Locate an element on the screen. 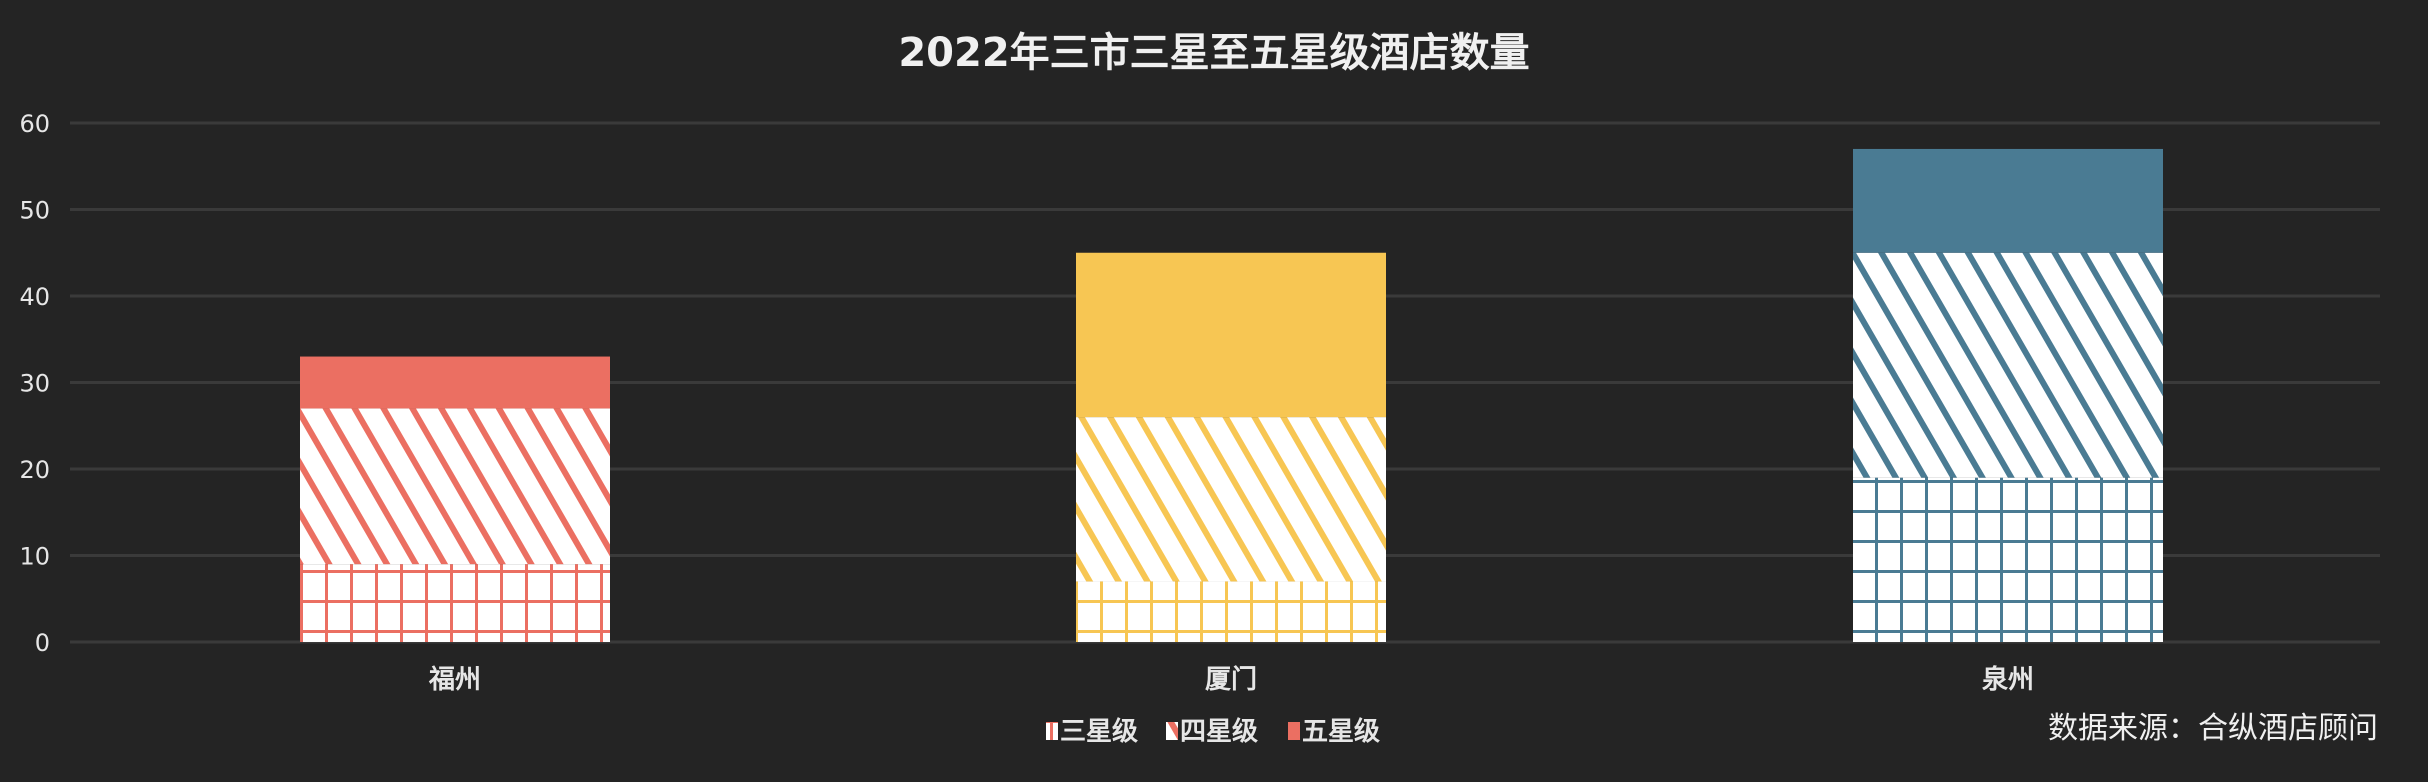  y-tick-label: 10 is located at coordinates (34, 557).